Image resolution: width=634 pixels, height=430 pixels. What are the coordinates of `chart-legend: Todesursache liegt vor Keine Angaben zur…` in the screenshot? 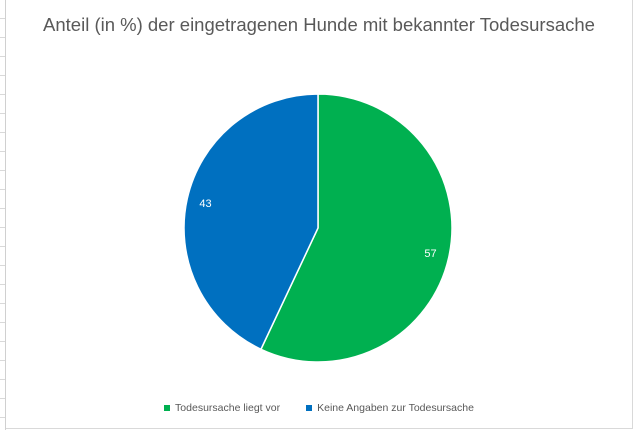 It's located at (319, 408).